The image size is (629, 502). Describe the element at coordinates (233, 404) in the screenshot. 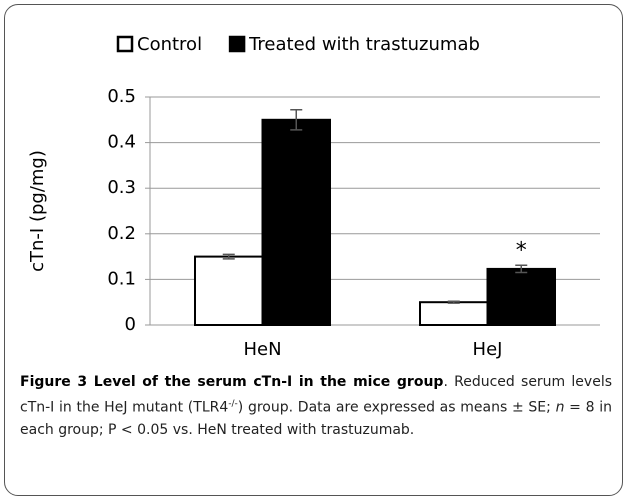

I see `caption-sup: -/-` at that location.